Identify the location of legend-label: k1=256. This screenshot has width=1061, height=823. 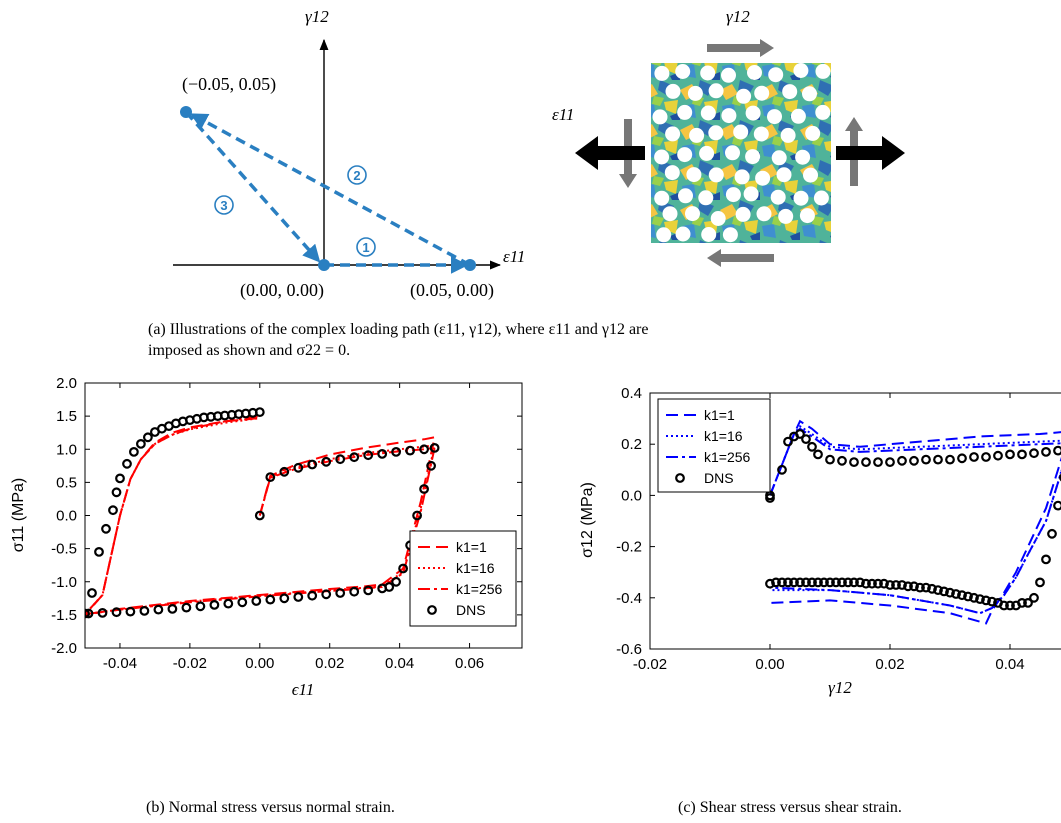
(727, 457).